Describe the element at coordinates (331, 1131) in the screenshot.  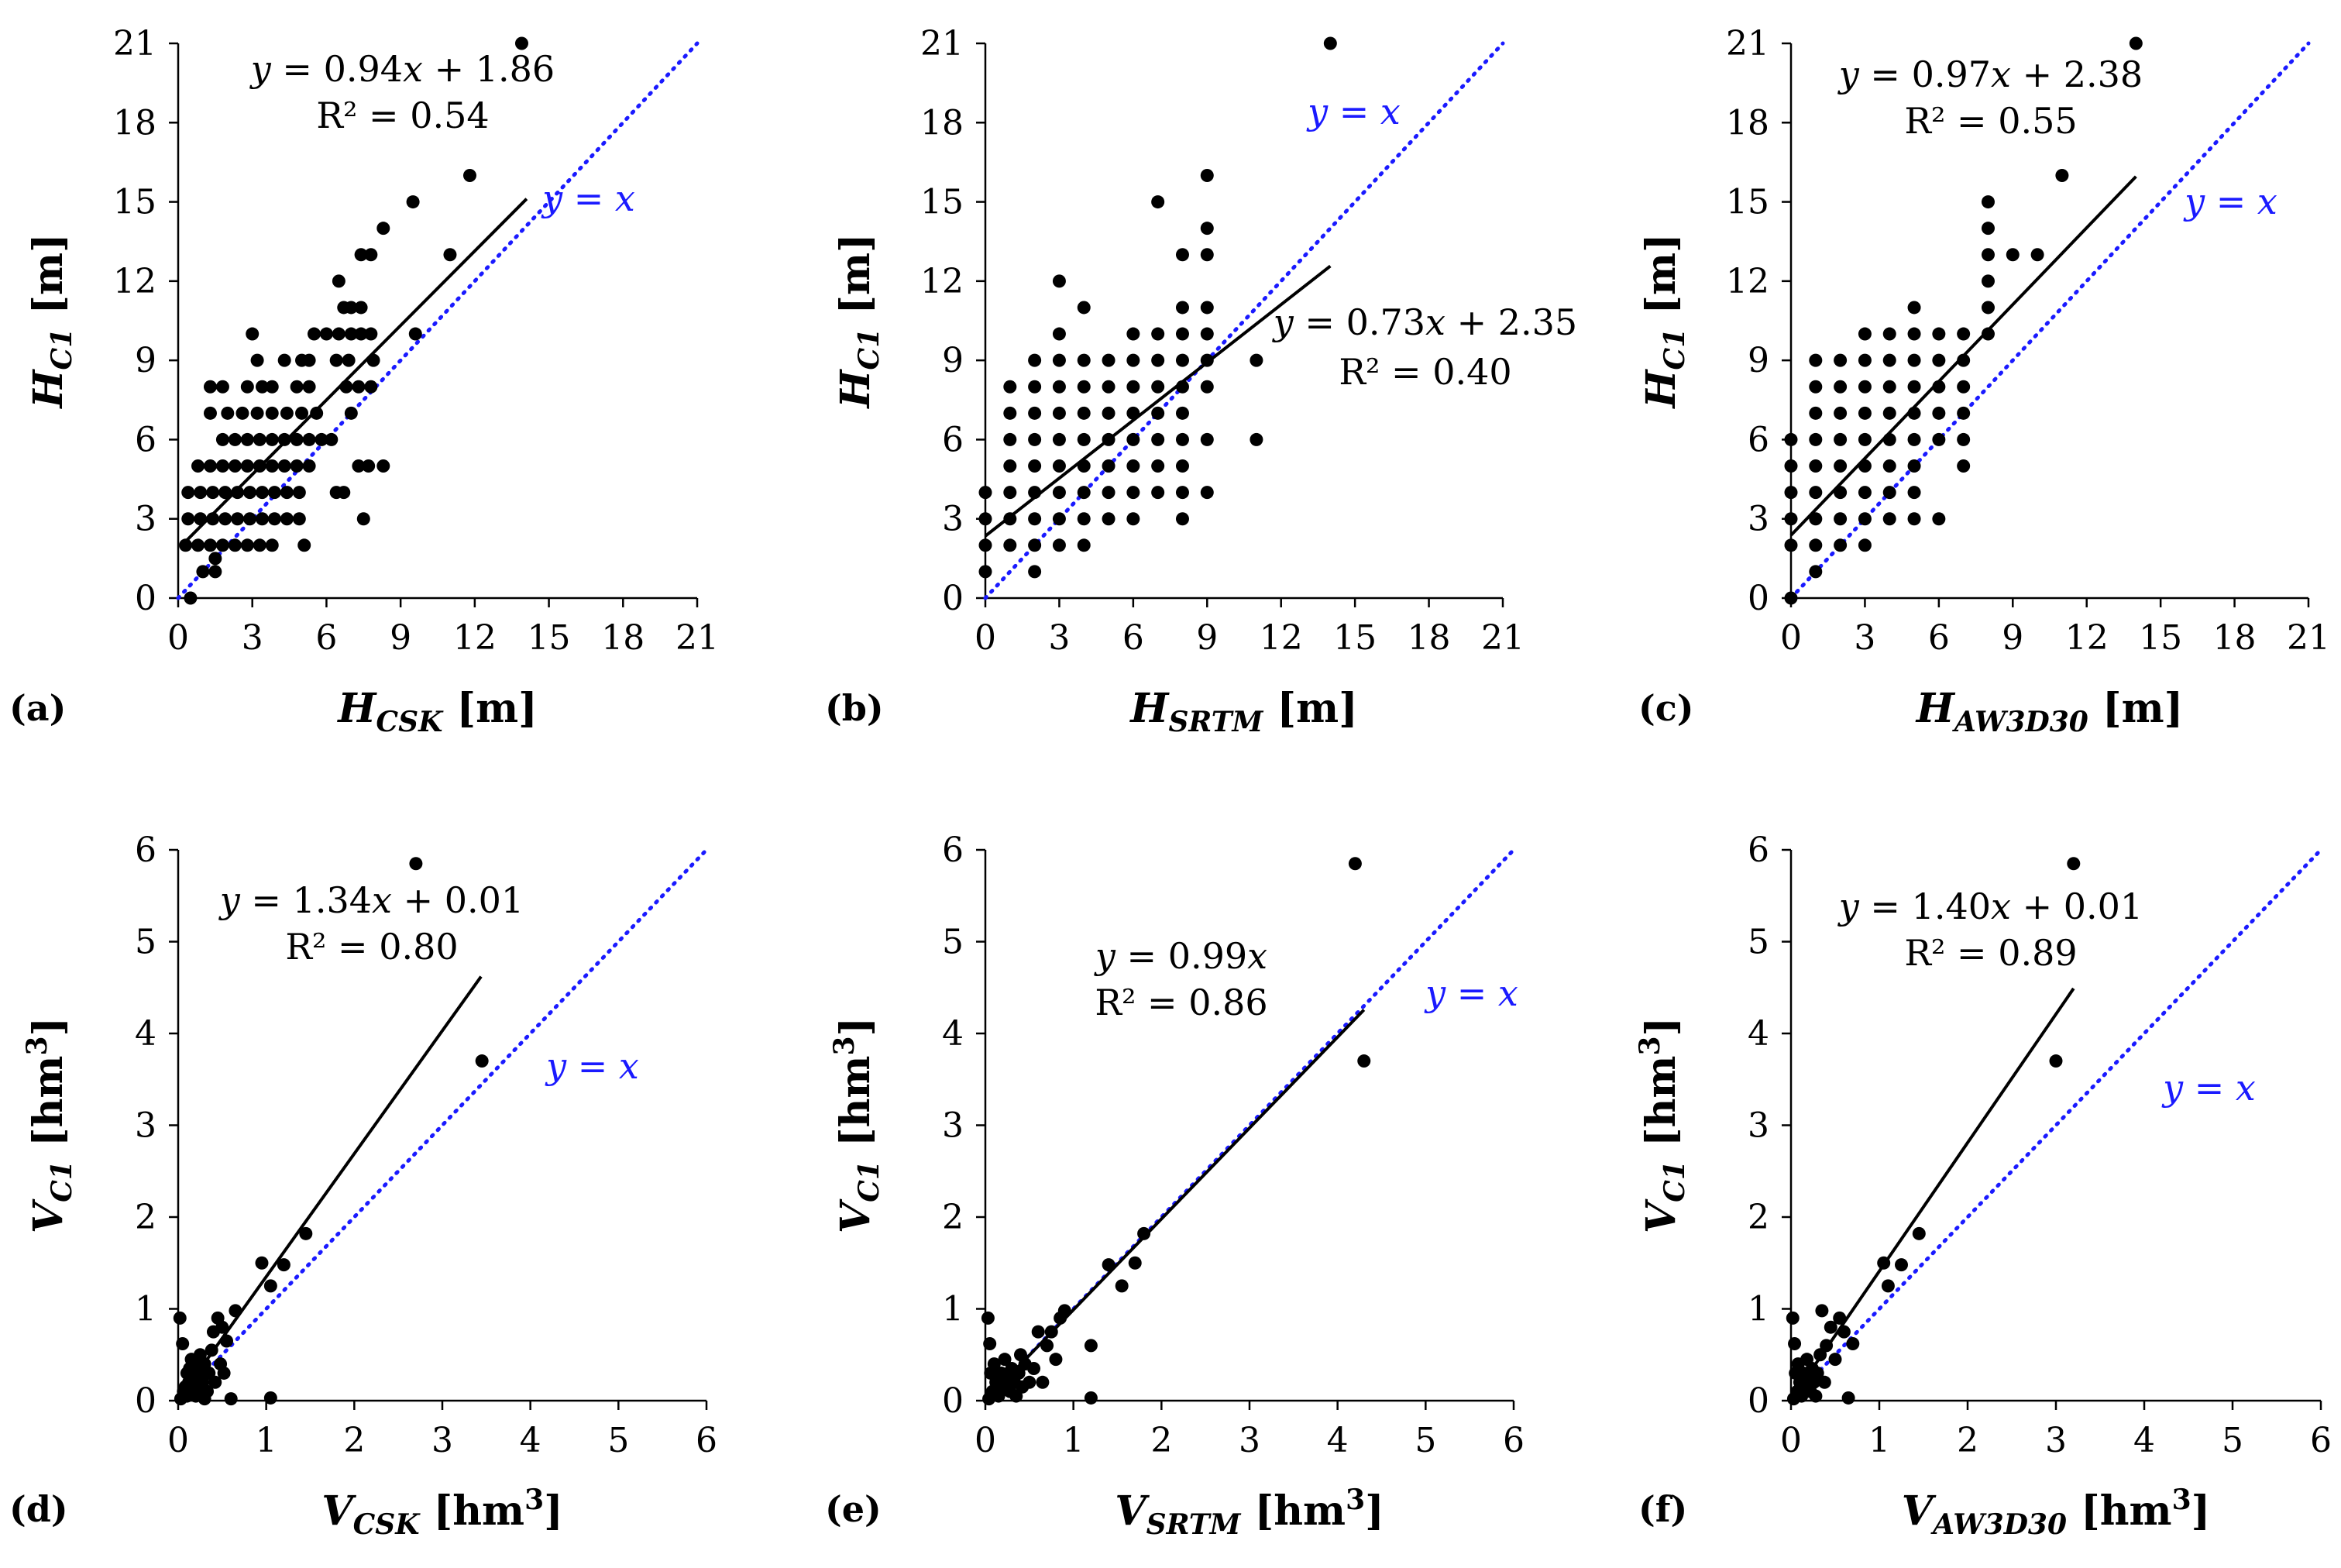
I see `scatter-points` at that location.